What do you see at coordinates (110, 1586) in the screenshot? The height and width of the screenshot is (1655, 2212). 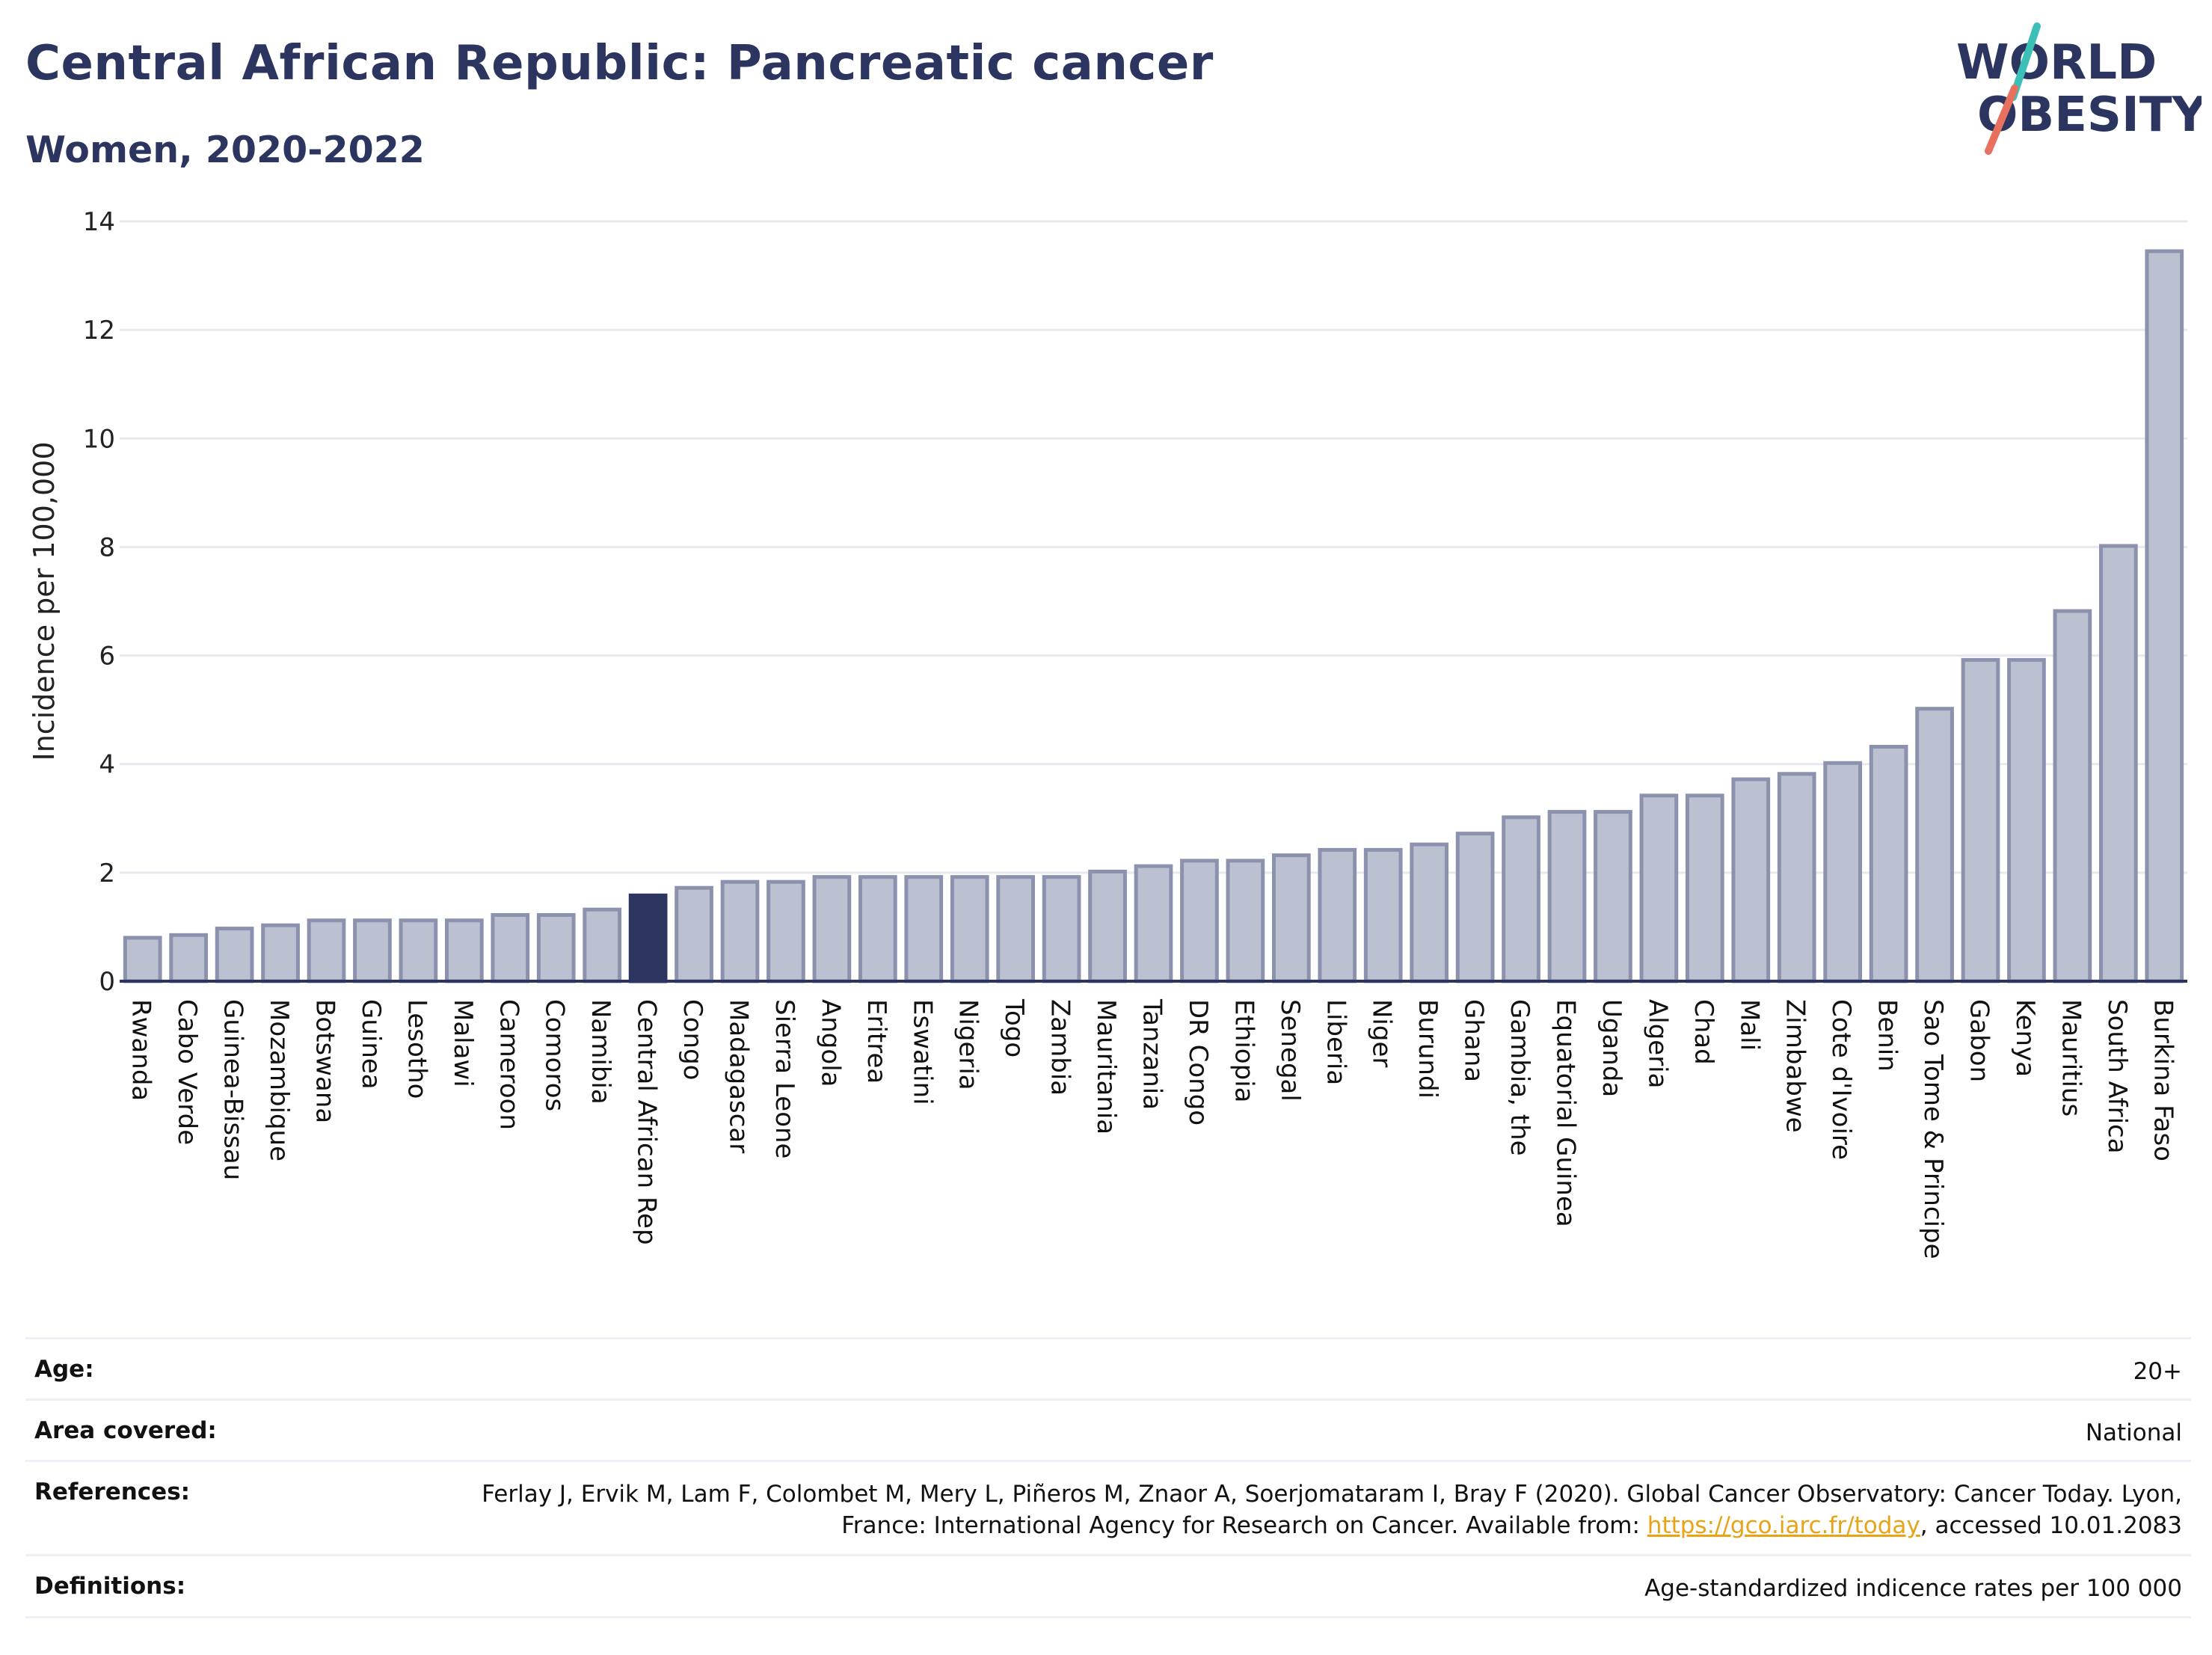 I see `definitions-label: Definitions:` at bounding box center [110, 1586].